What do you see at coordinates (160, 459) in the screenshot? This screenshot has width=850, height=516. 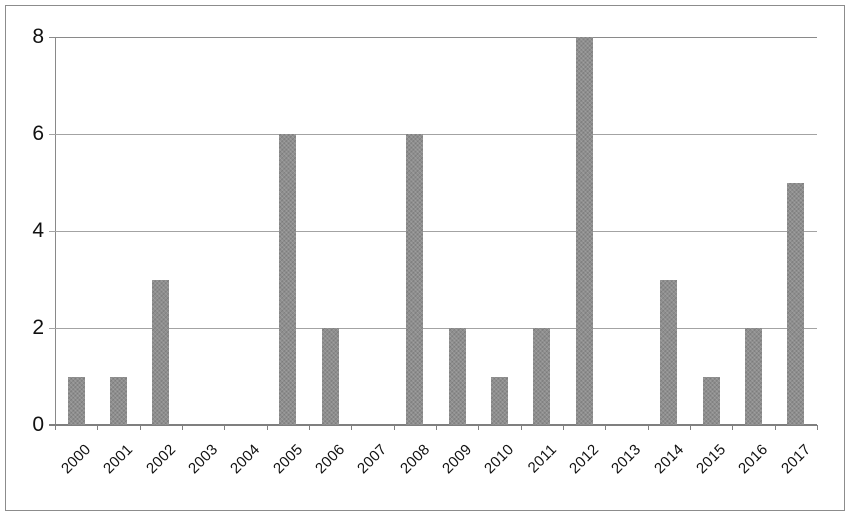 I see `x-tick-label-2002: 2002` at bounding box center [160, 459].